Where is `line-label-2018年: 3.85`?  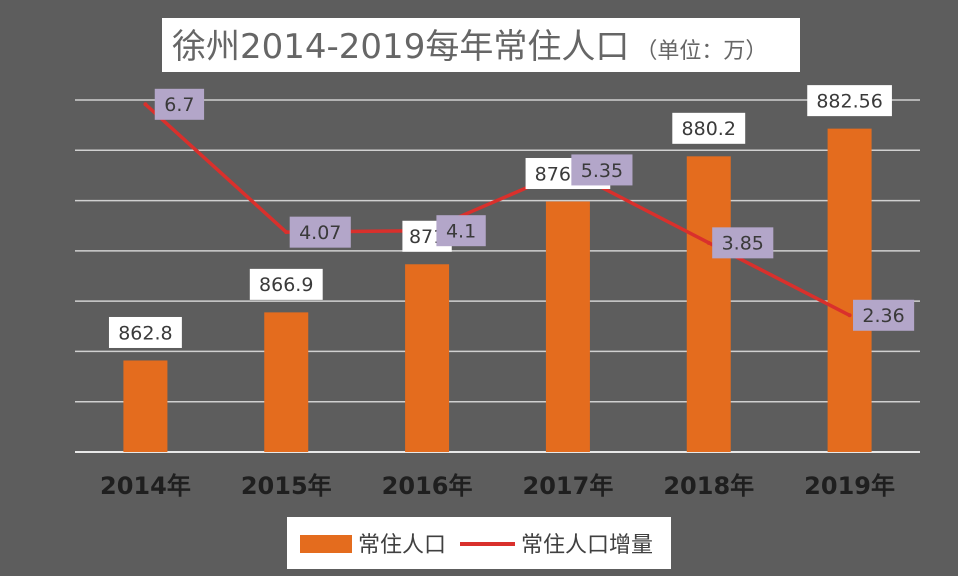 line-label-2018年: 3.85 is located at coordinates (743, 244).